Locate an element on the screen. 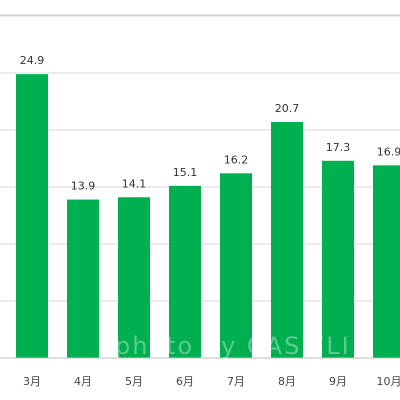 Image resolution: width=400 pixels, height=400 pixels. data-label: 24.9 is located at coordinates (32, 60).